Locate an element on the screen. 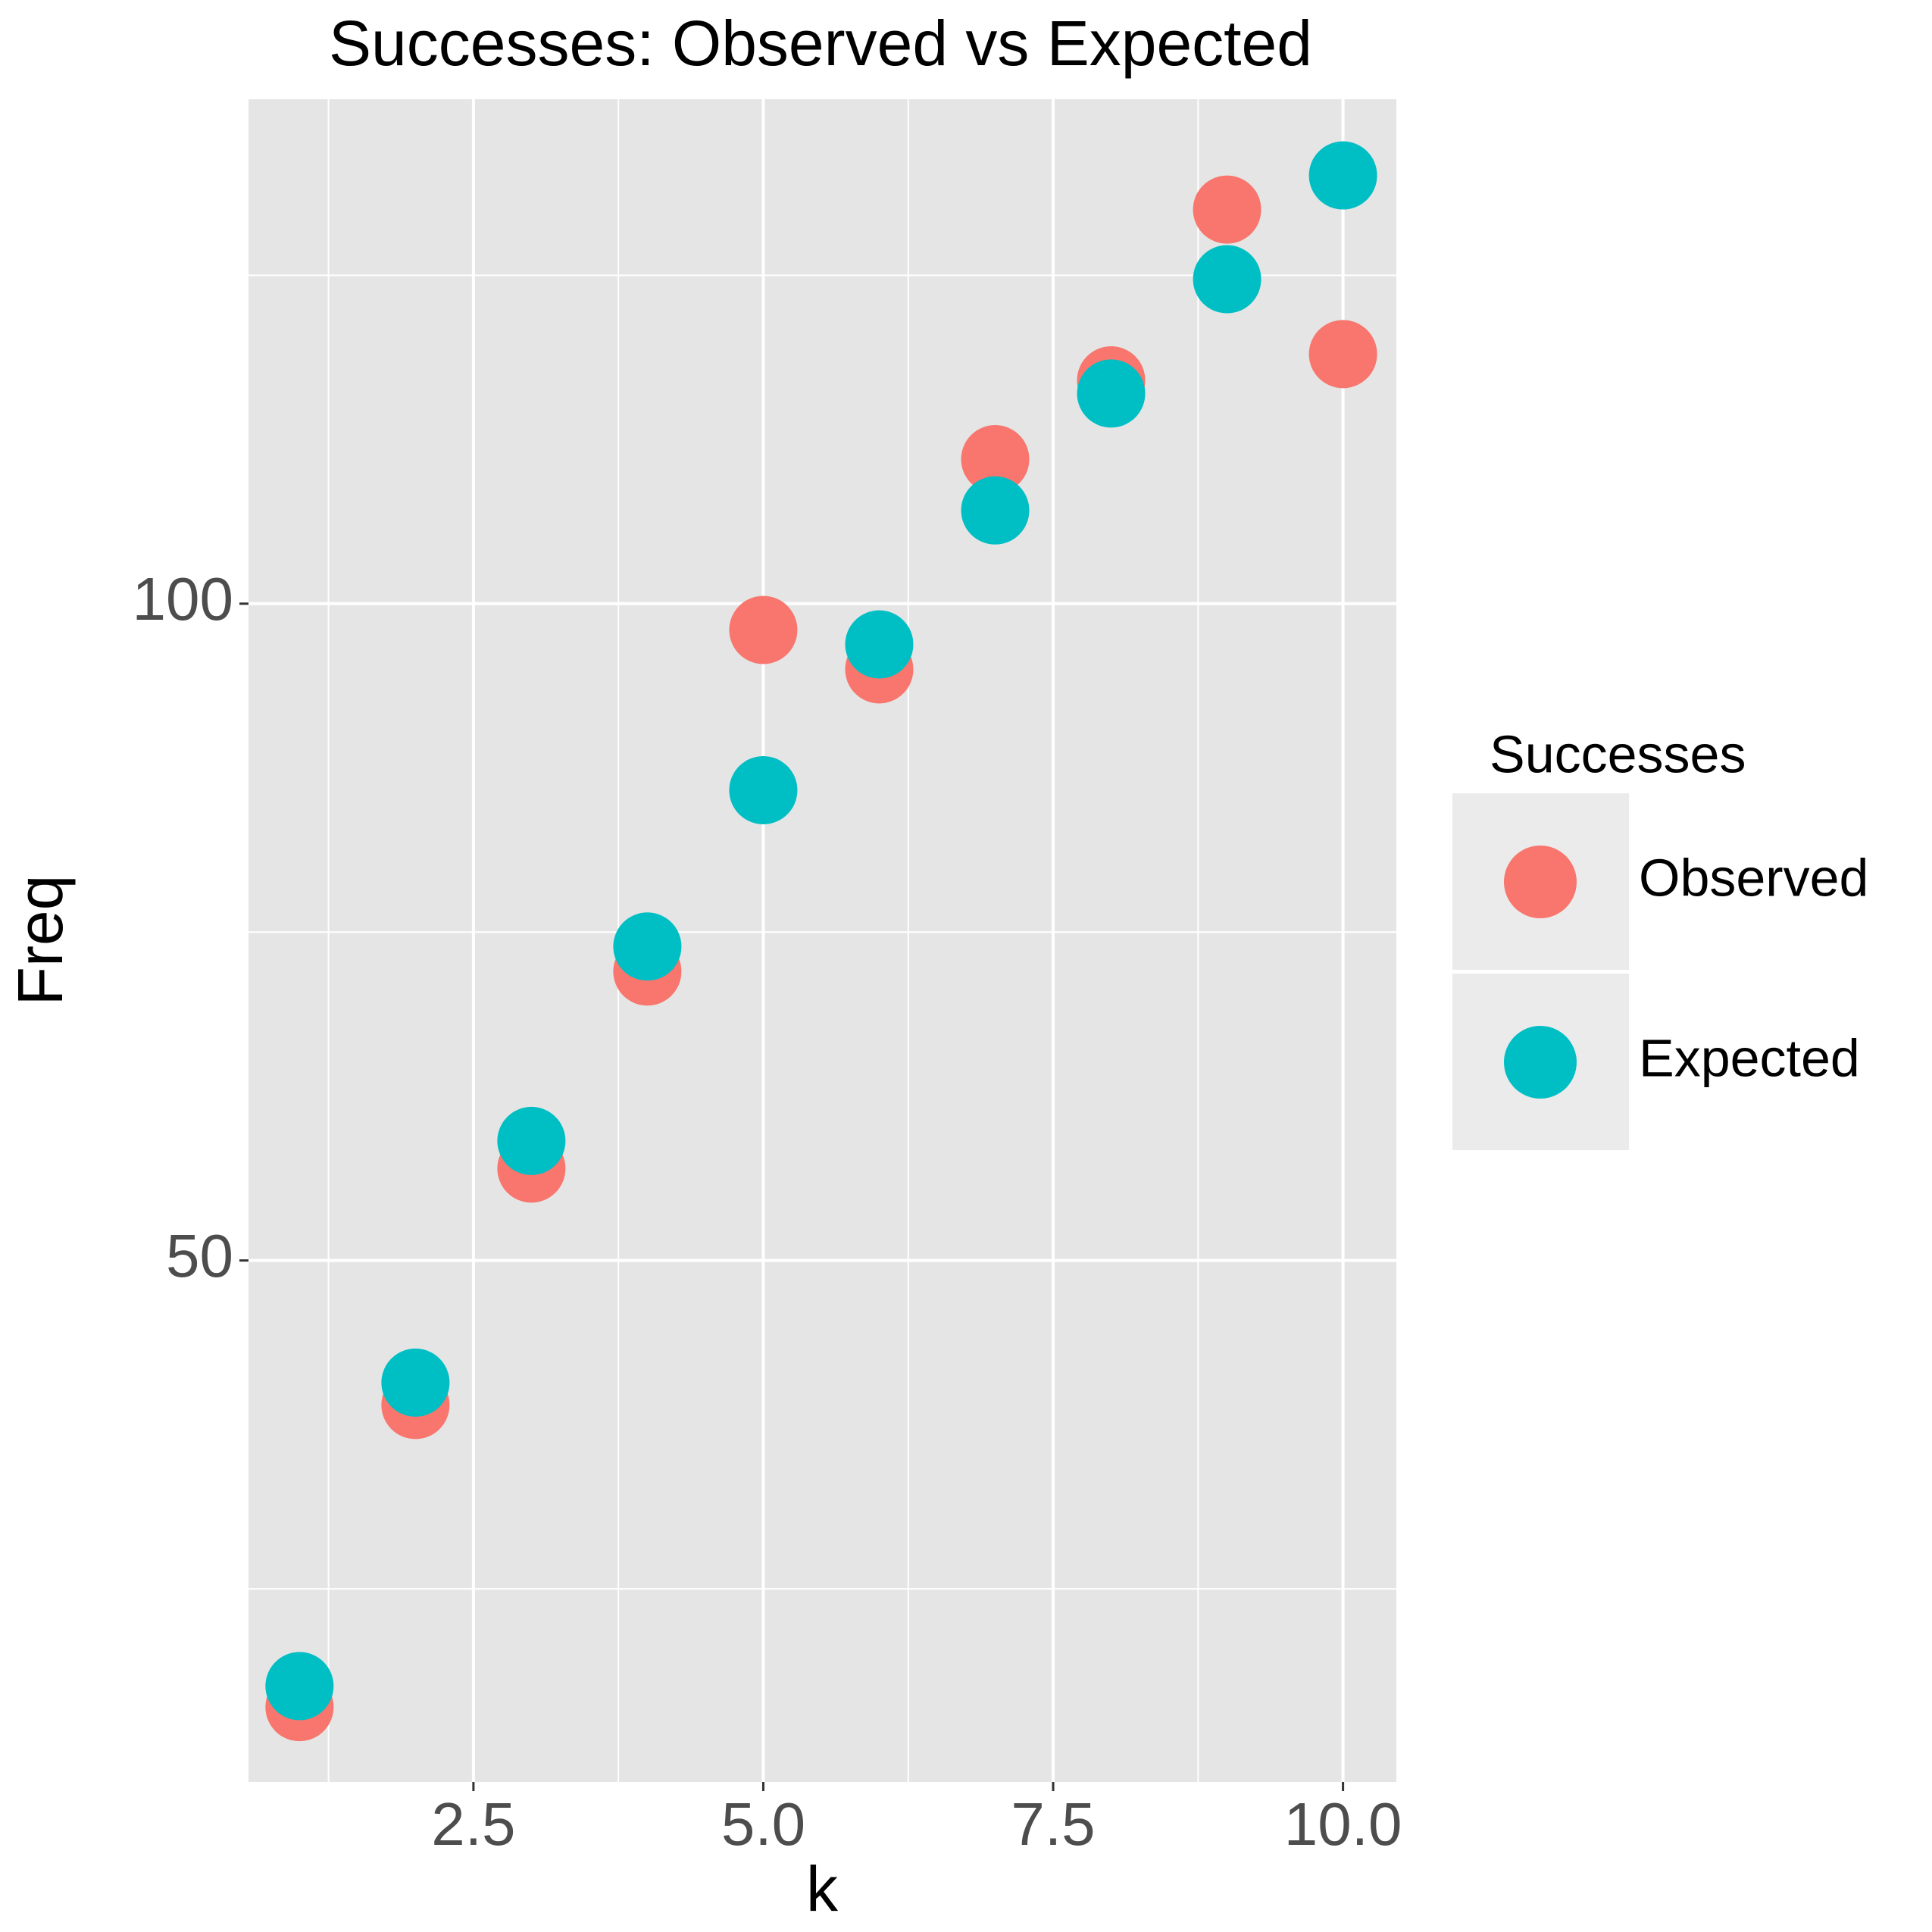  legend-title: Successes is located at coordinates (1618, 753).